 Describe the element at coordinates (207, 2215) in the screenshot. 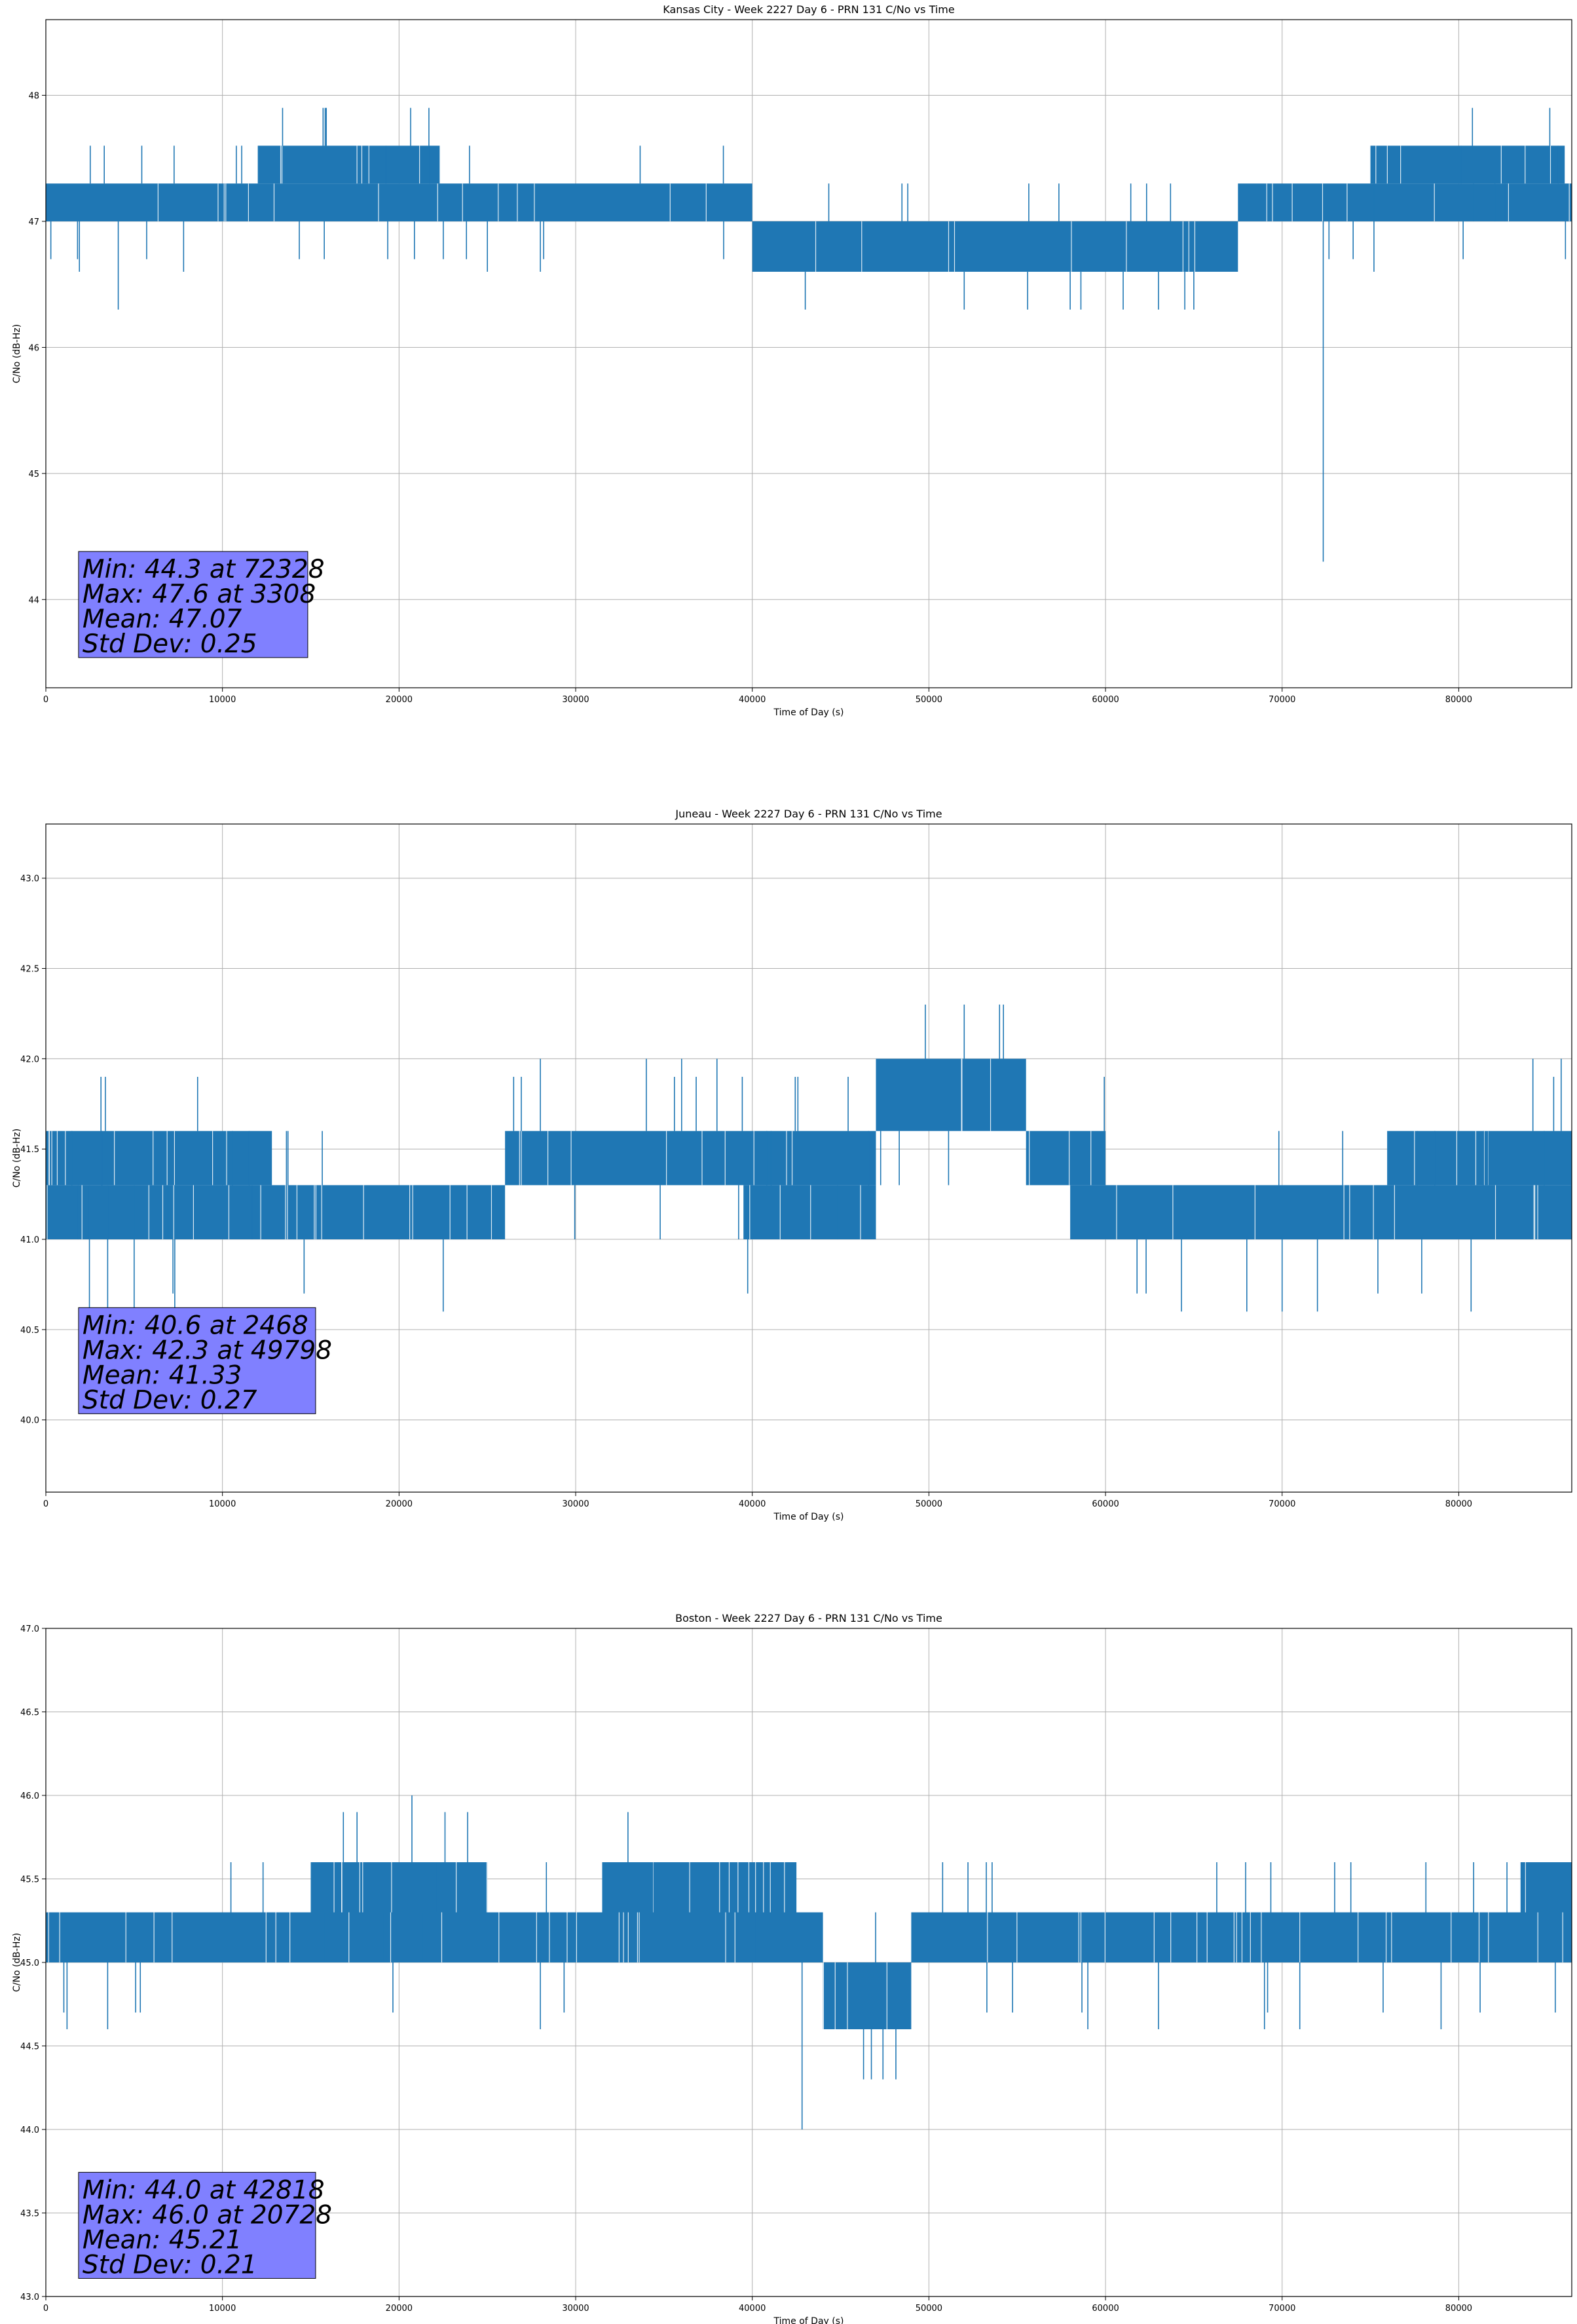

I see `stats-max: Max: 46.0 at 20728` at that location.